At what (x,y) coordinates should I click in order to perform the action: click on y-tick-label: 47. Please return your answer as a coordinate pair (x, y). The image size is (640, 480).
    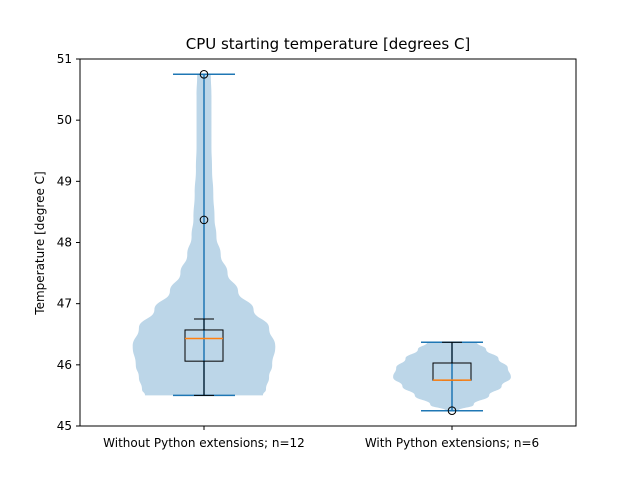
    Looking at the image, I should click on (64, 304).